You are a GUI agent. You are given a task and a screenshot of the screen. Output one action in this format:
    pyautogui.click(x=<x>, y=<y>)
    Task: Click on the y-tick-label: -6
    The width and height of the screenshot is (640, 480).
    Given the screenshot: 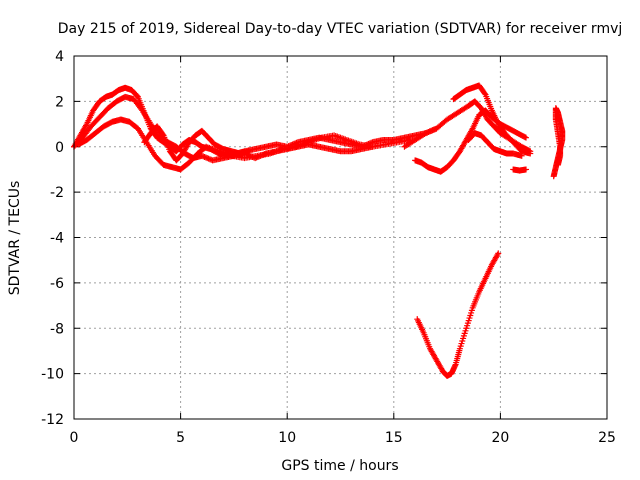 What is the action you would take?
    pyautogui.click(x=57, y=284)
    